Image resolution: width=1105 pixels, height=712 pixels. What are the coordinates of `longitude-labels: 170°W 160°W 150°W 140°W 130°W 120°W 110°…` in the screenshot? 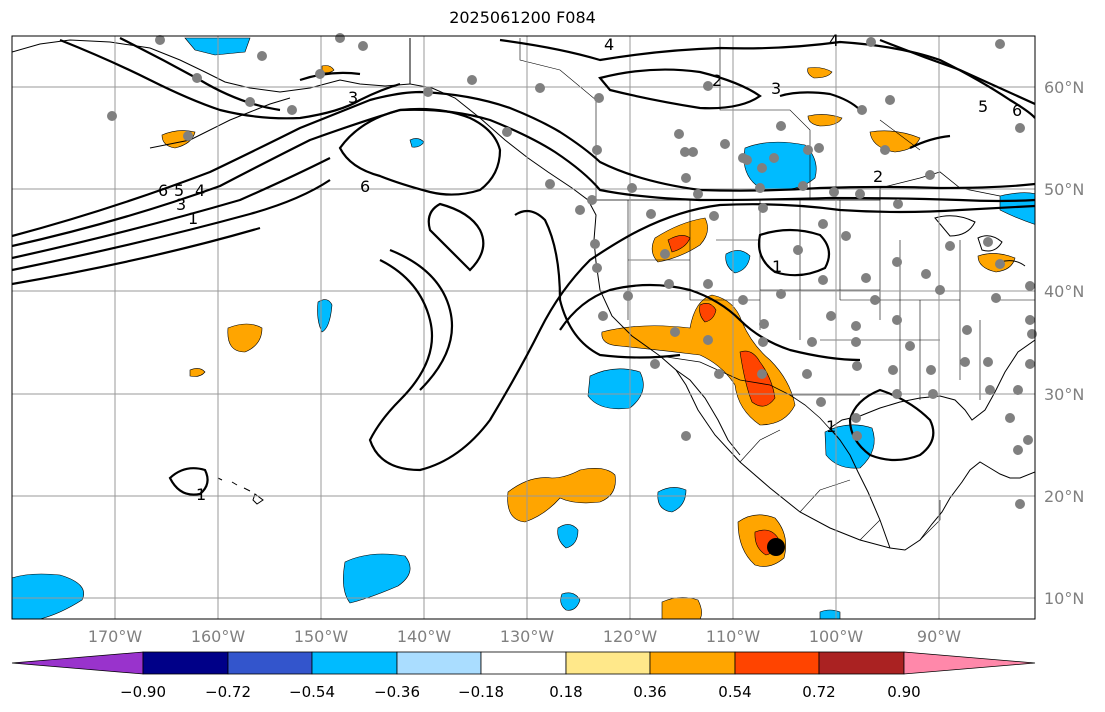 It's located at (524, 636).